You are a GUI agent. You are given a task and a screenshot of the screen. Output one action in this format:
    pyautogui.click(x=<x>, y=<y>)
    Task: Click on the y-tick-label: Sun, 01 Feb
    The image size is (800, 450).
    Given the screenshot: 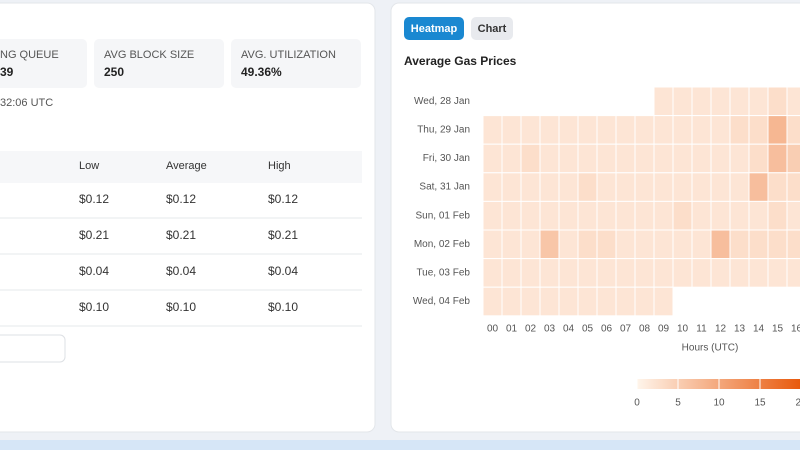 What is the action you would take?
    pyautogui.click(x=443, y=215)
    